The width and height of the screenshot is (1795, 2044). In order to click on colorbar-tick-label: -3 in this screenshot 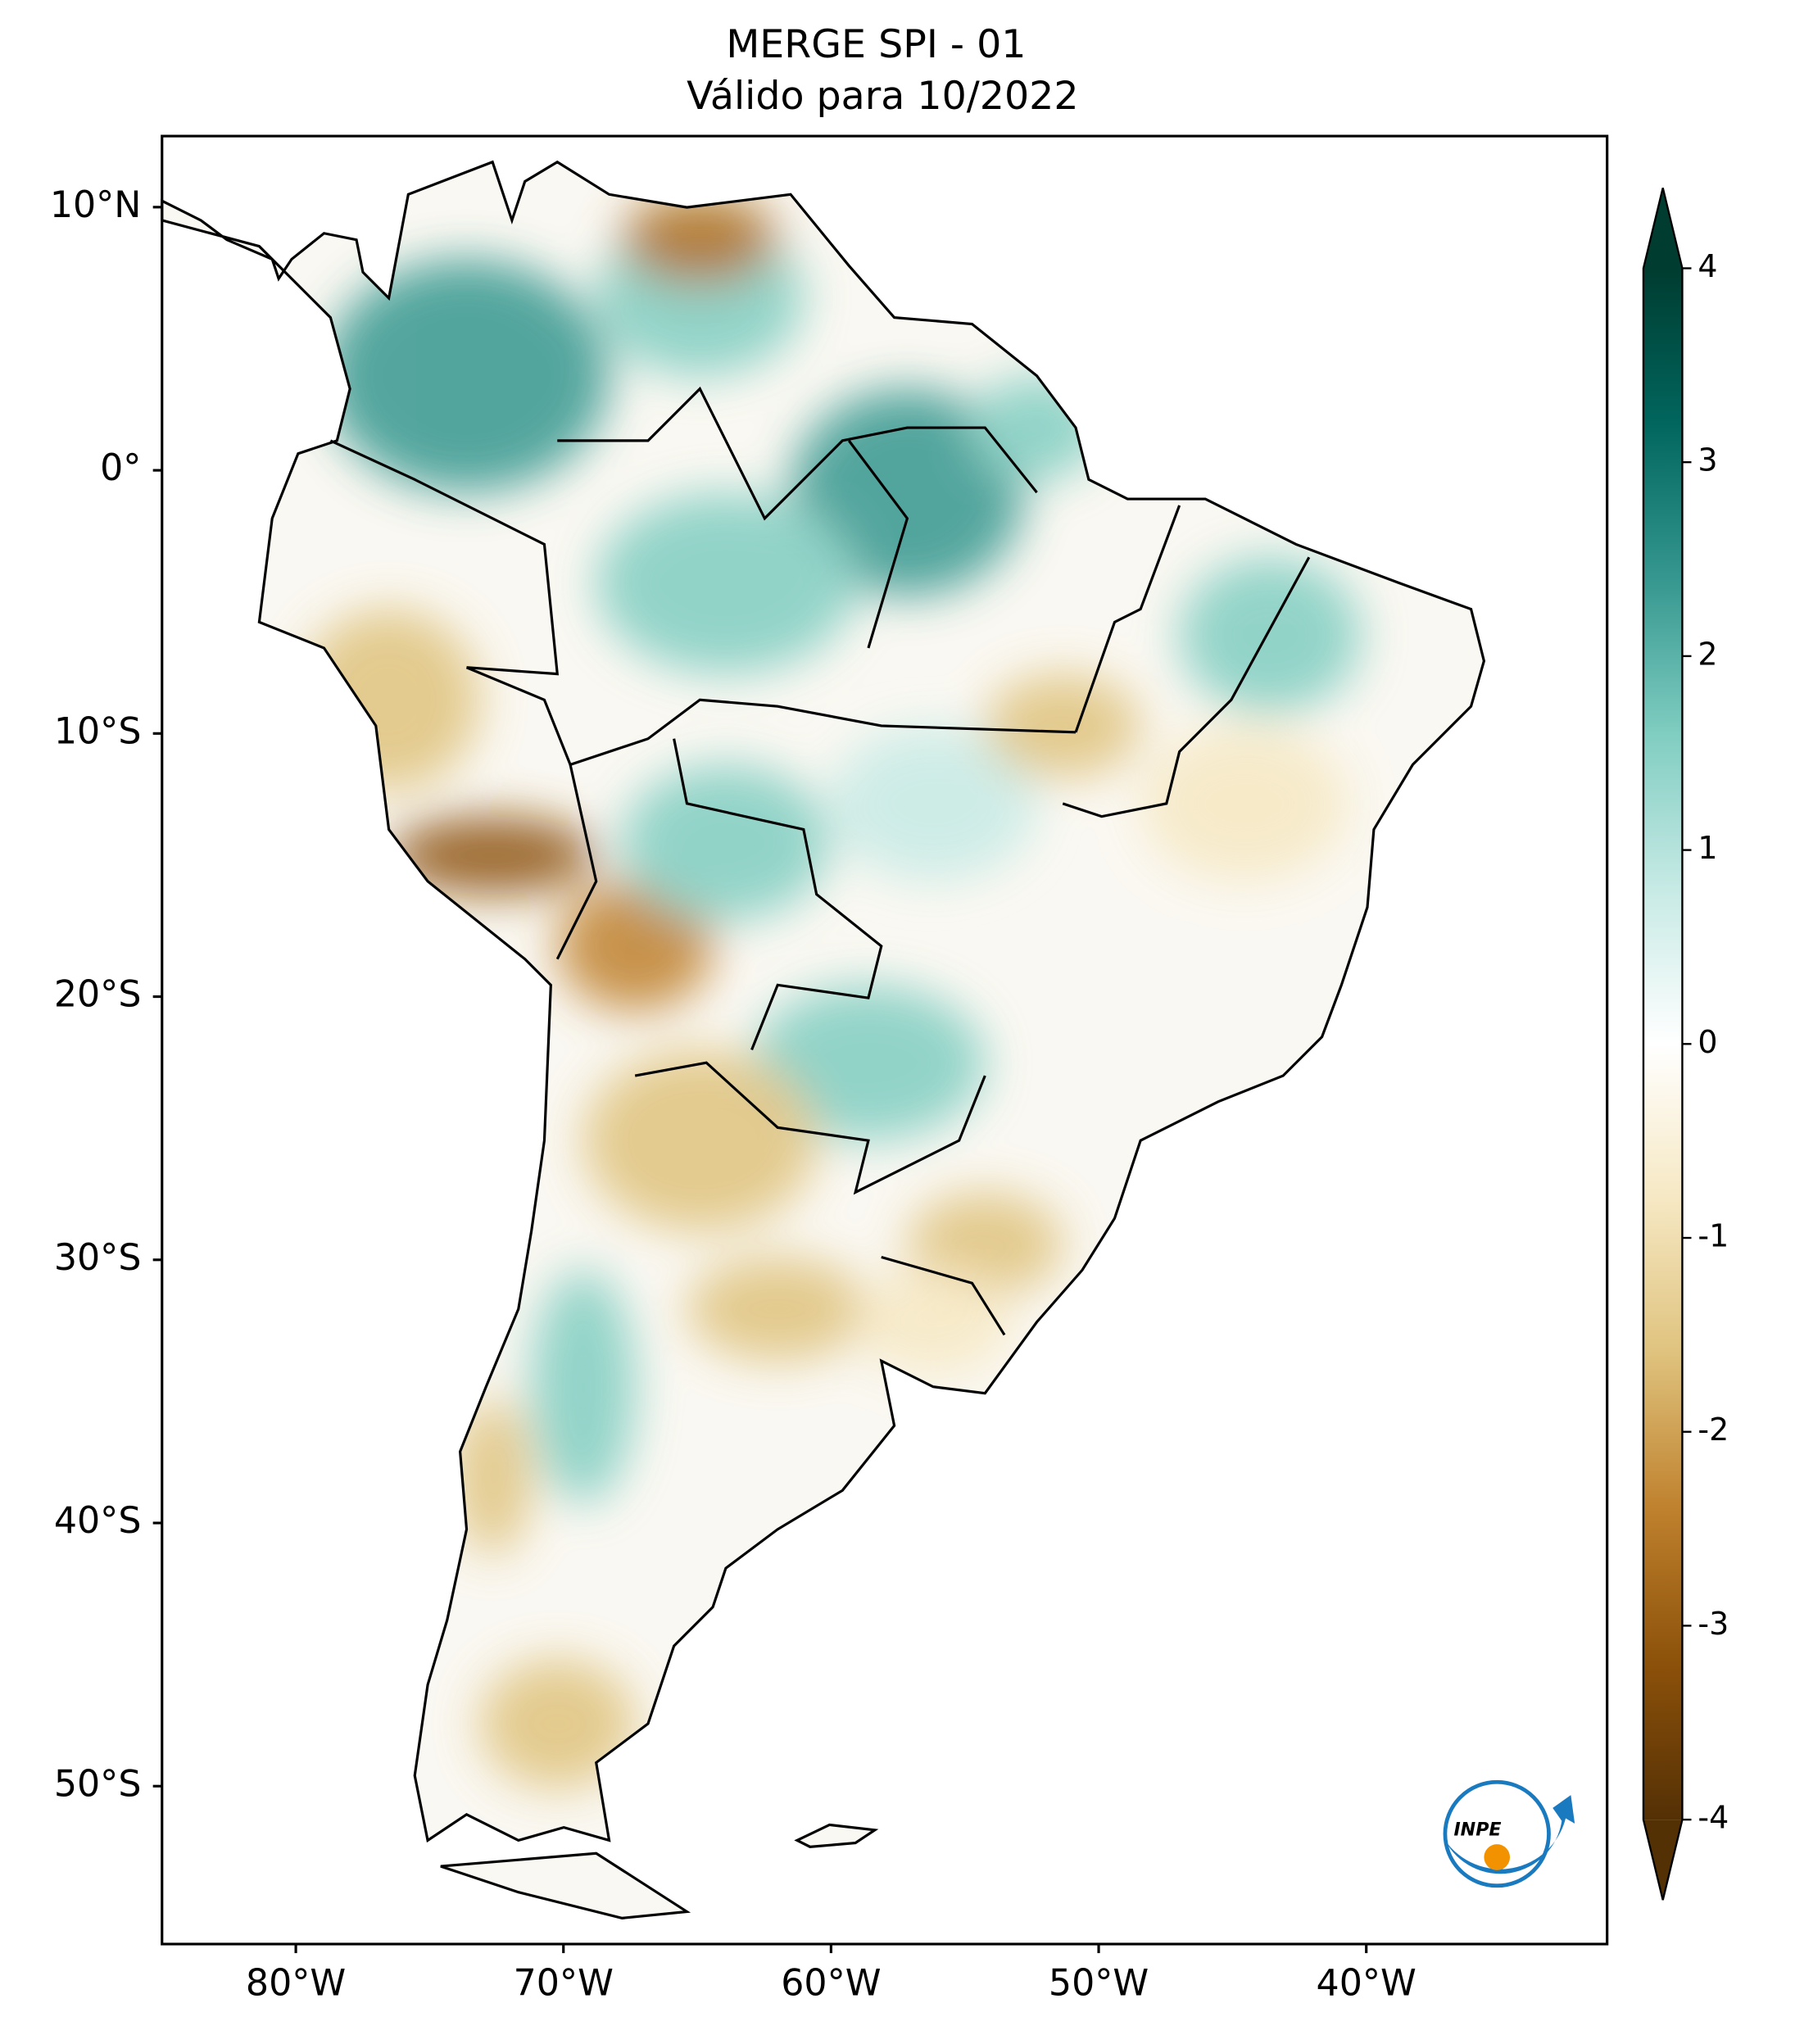, I will do `click(1713, 1624)`.